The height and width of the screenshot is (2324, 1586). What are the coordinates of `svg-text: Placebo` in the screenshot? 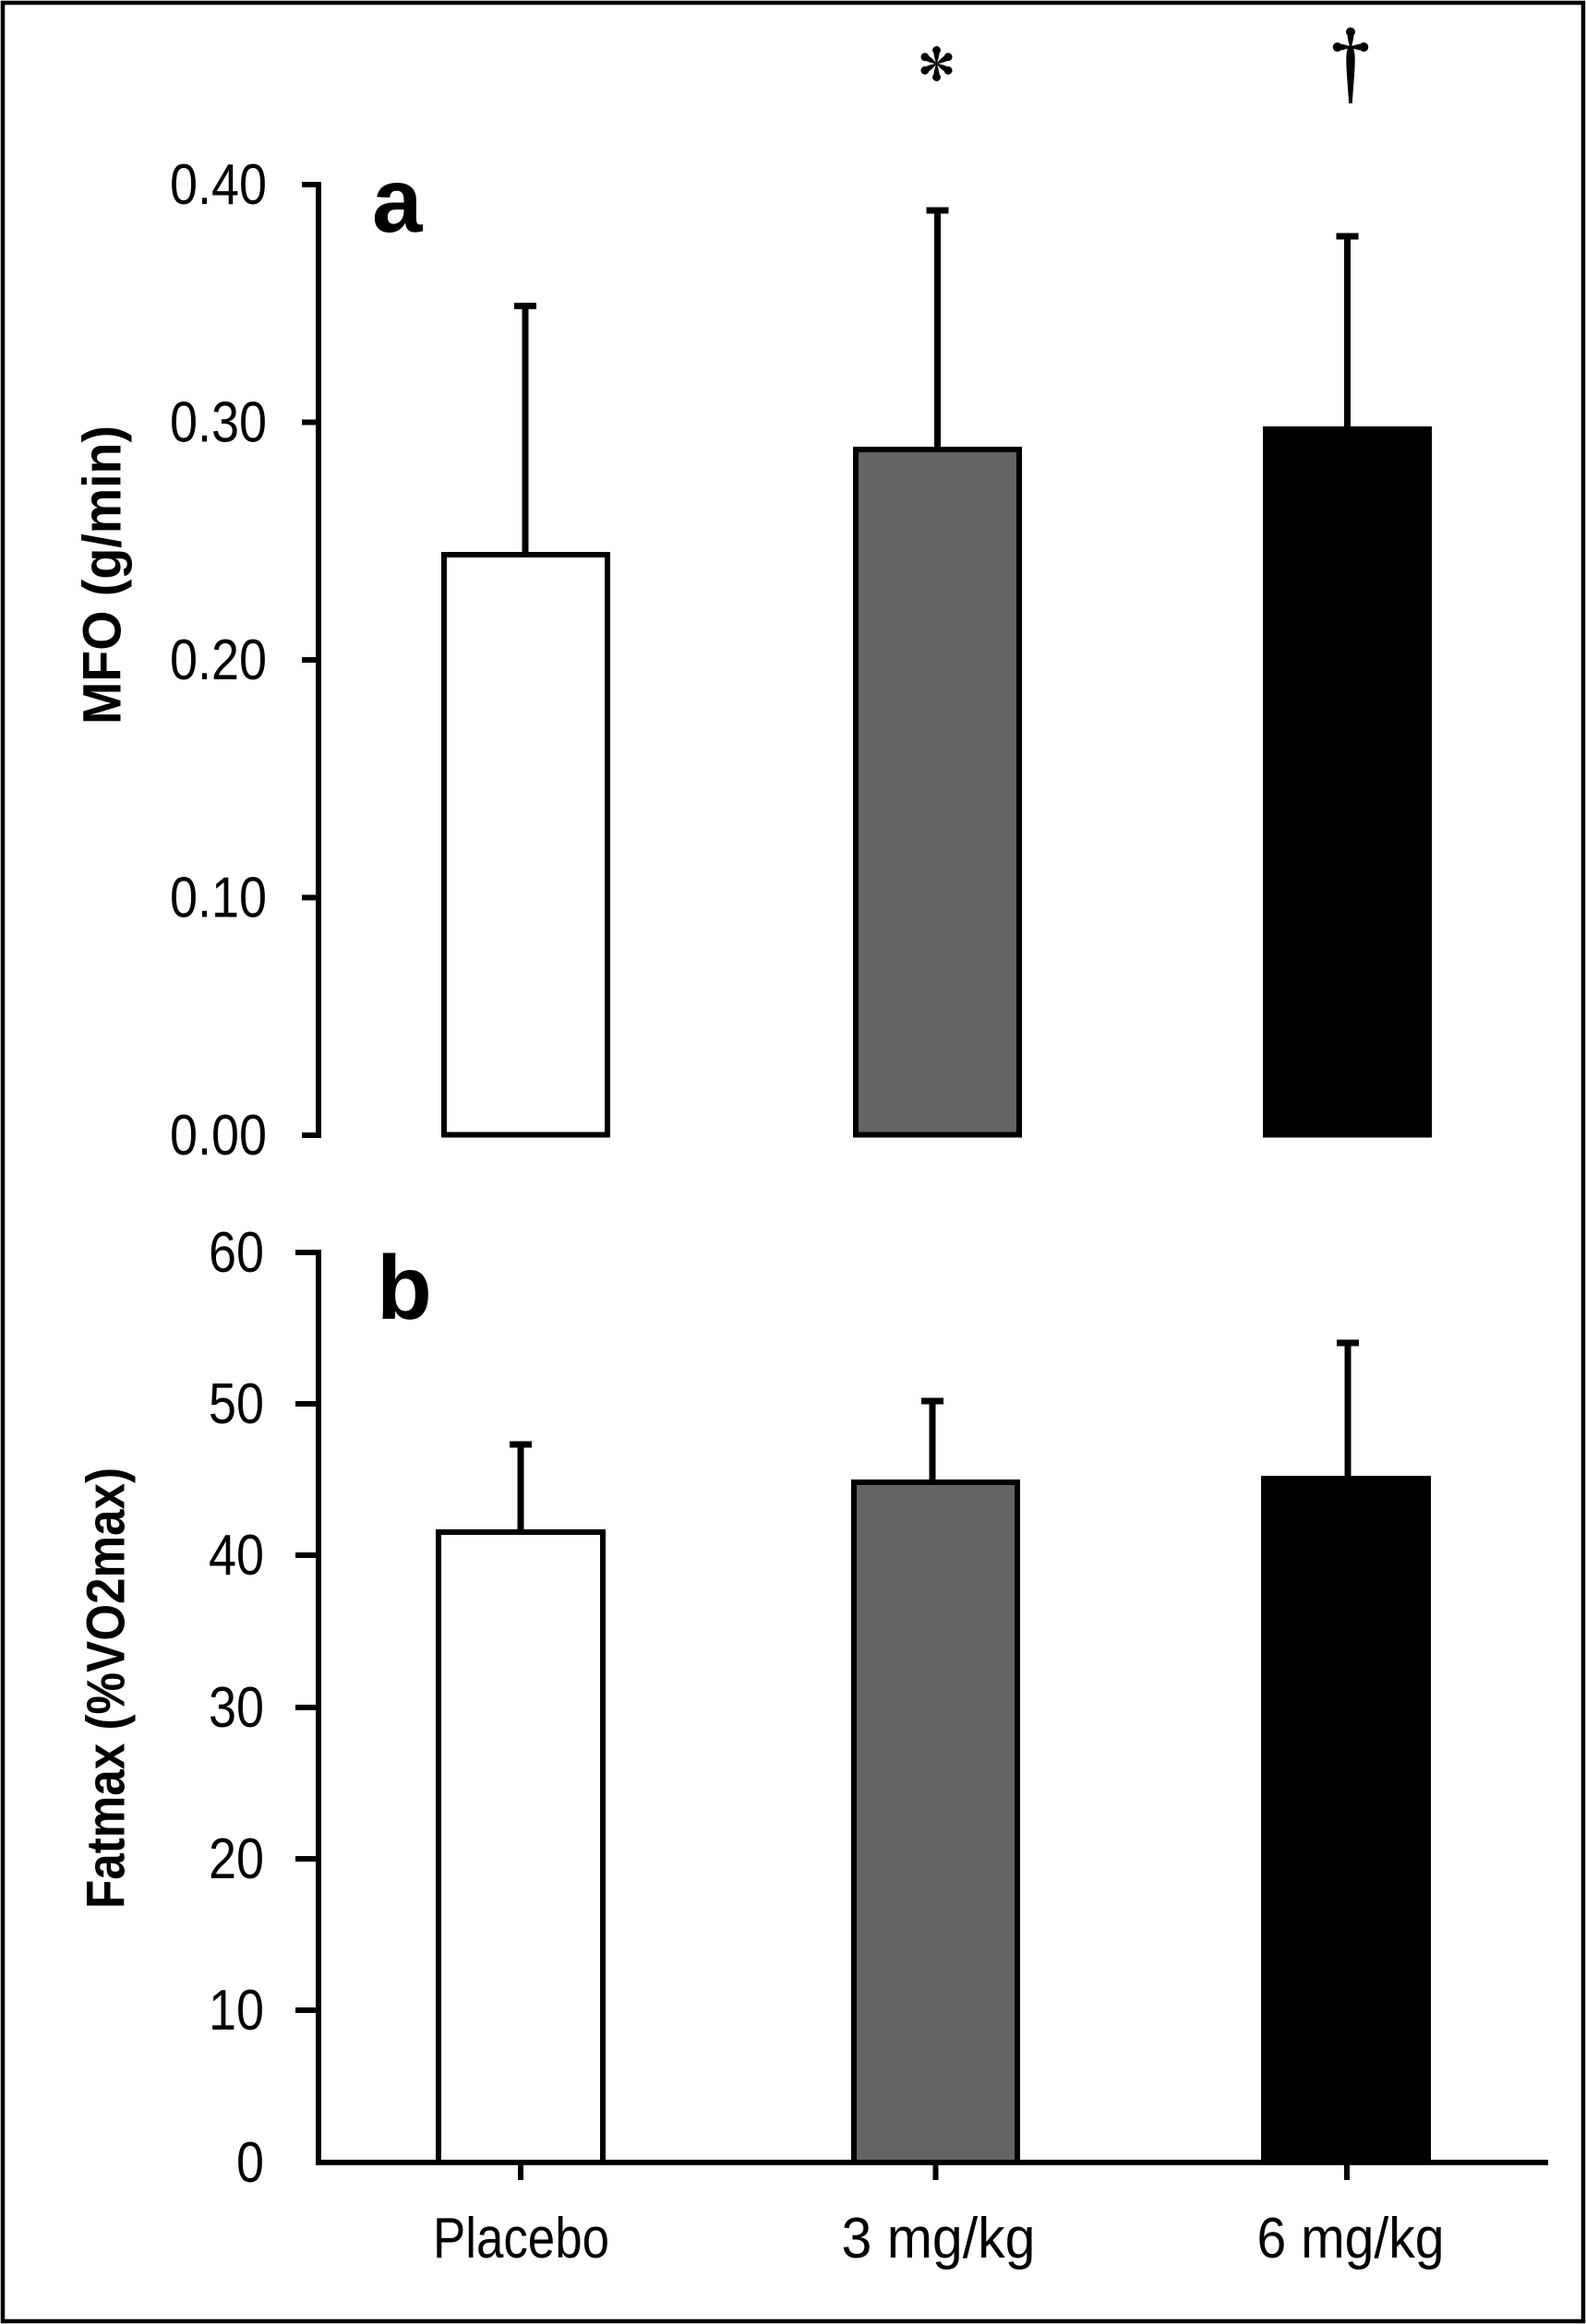 It's located at (521, 2238).